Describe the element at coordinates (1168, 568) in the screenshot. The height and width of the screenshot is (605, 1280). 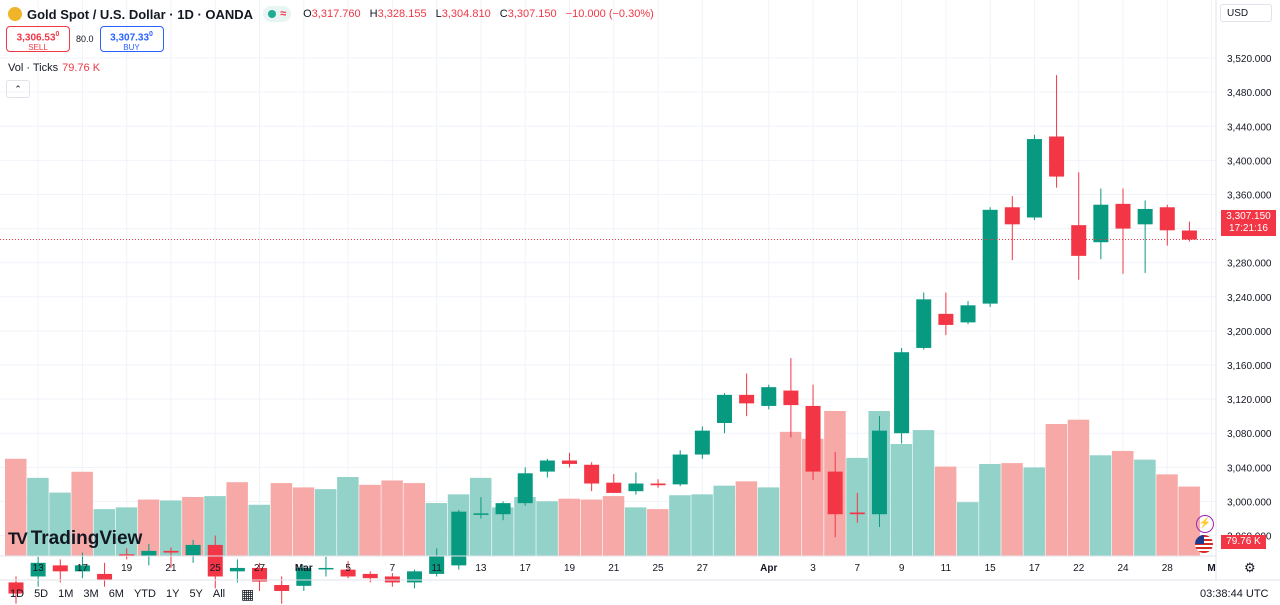
I see `time-tick-label: 28` at that location.